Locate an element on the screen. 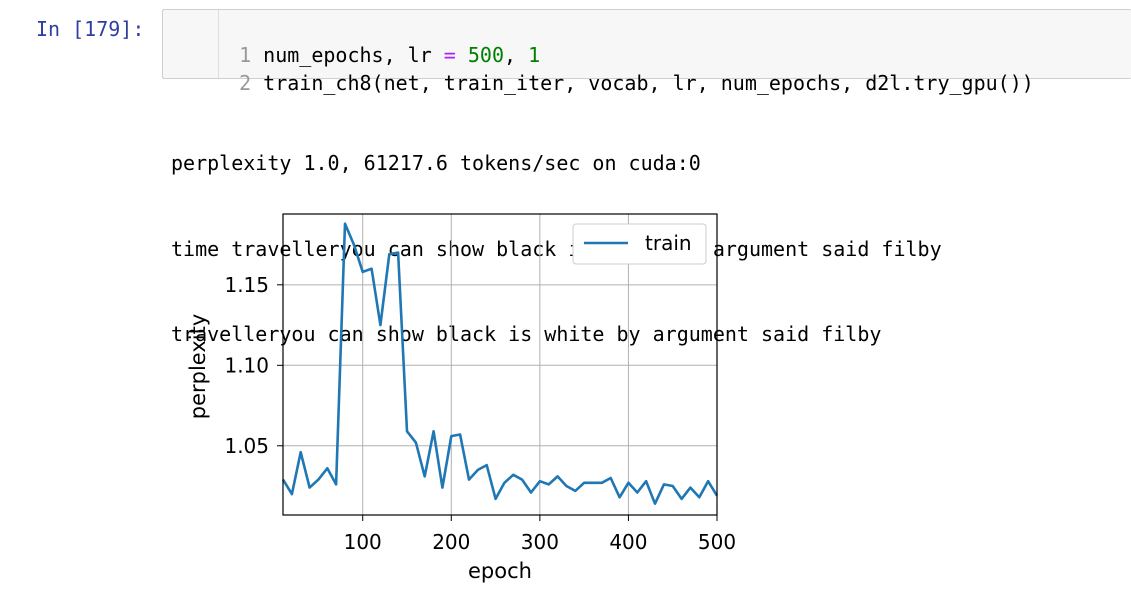 The image size is (1131, 601). line-number: 1 is located at coordinates (245, 55).